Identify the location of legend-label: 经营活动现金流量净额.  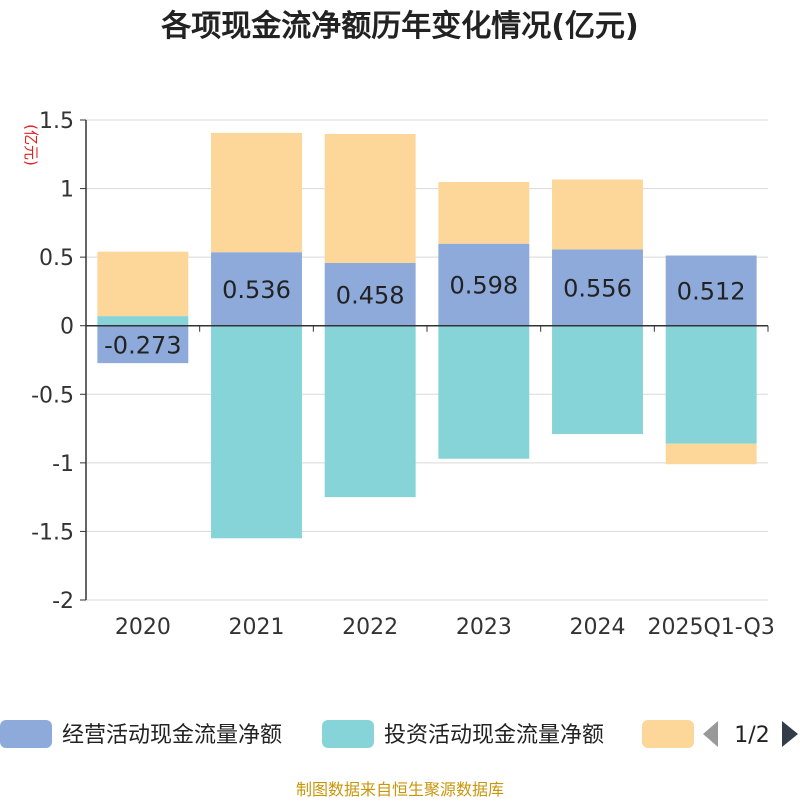
(172, 735).